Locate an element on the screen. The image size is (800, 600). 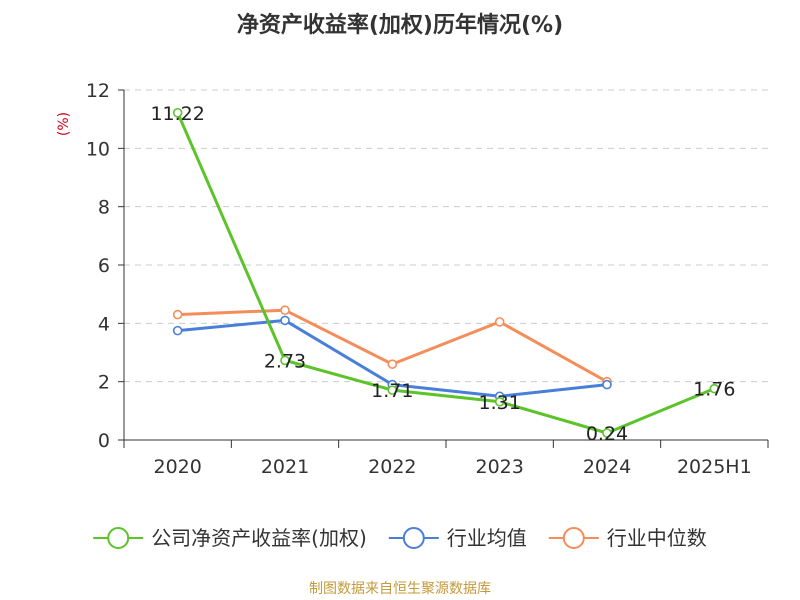
data-label: 1.31 is located at coordinates (500, 403).